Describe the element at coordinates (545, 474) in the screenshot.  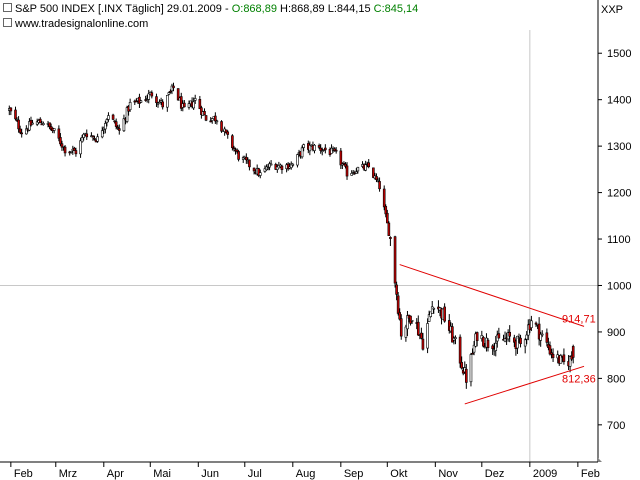
I see `x-tick-label: 2009` at that location.